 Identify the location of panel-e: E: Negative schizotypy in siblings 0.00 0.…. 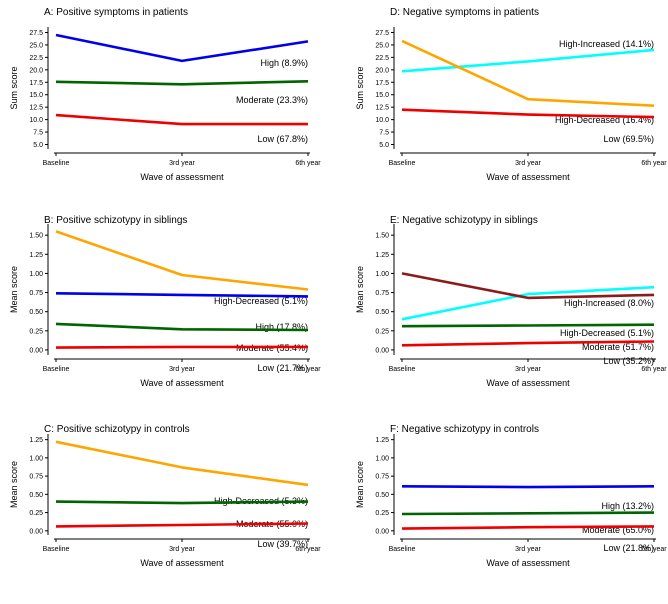
(511, 301).